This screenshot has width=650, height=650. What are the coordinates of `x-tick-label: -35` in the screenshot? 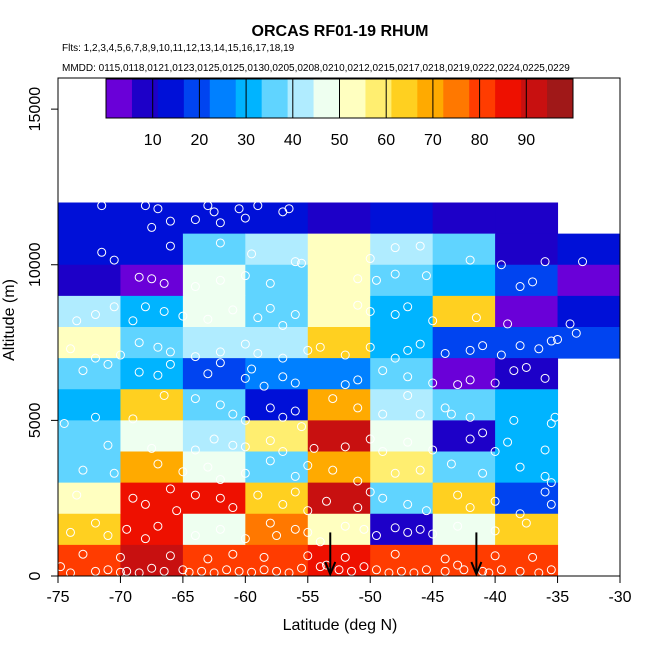 It's located at (557, 597).